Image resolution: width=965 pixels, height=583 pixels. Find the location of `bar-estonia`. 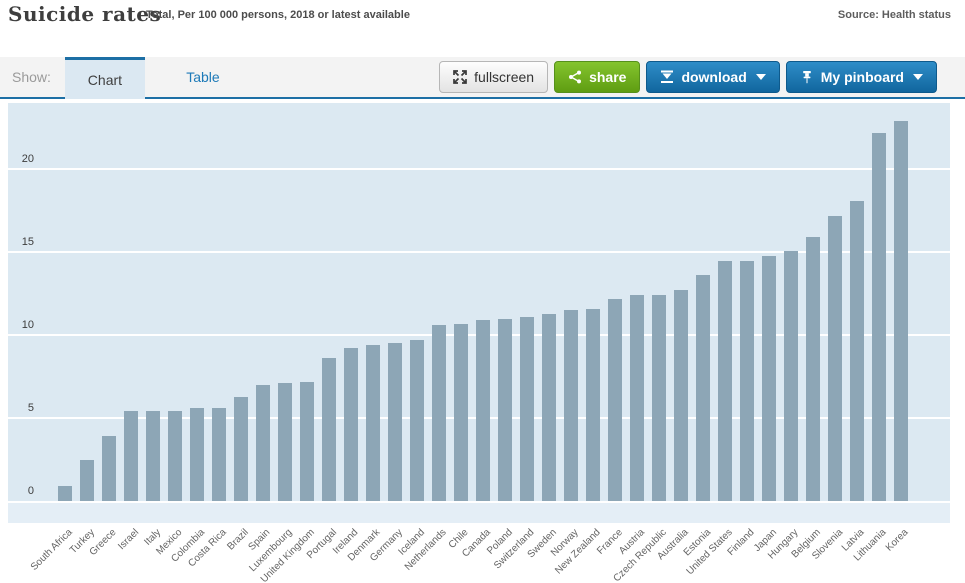

bar-estonia is located at coordinates (703, 388).